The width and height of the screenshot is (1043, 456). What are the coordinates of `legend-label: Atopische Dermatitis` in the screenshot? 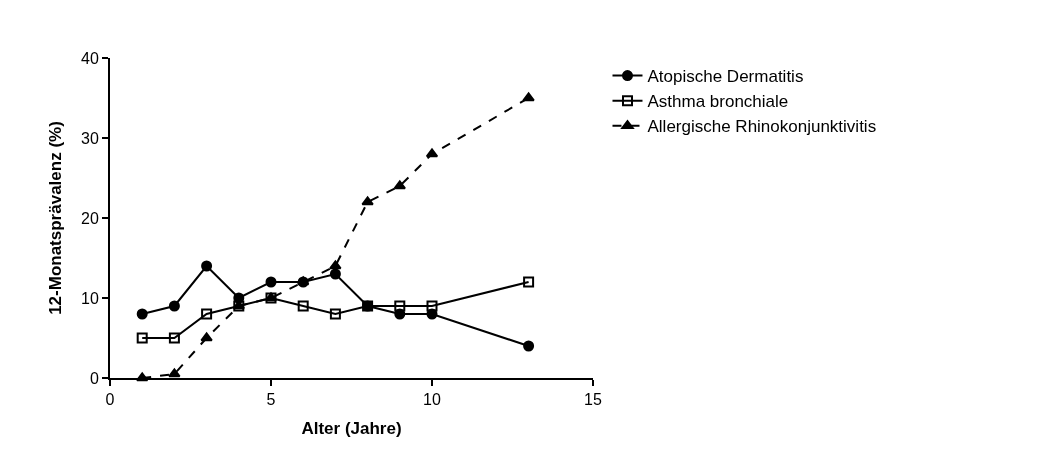 It's located at (725, 77).